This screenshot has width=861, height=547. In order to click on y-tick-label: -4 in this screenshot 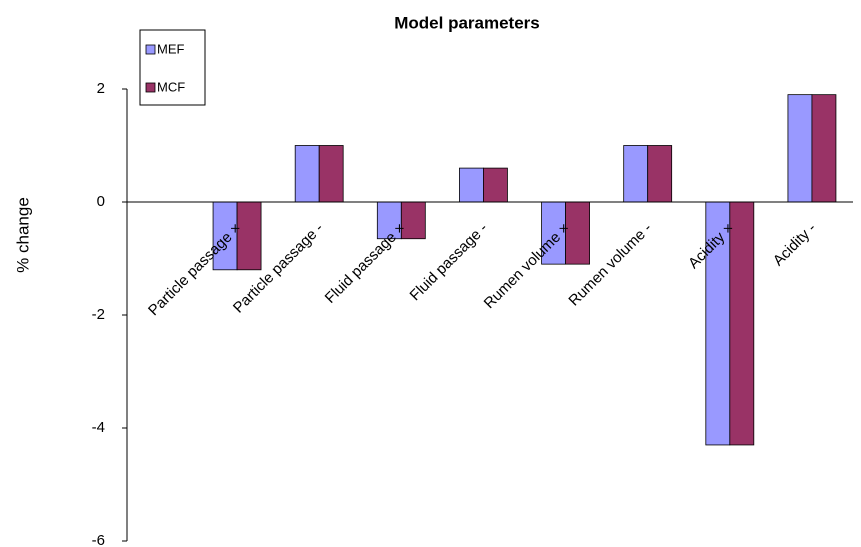, I will do `click(98, 427)`.